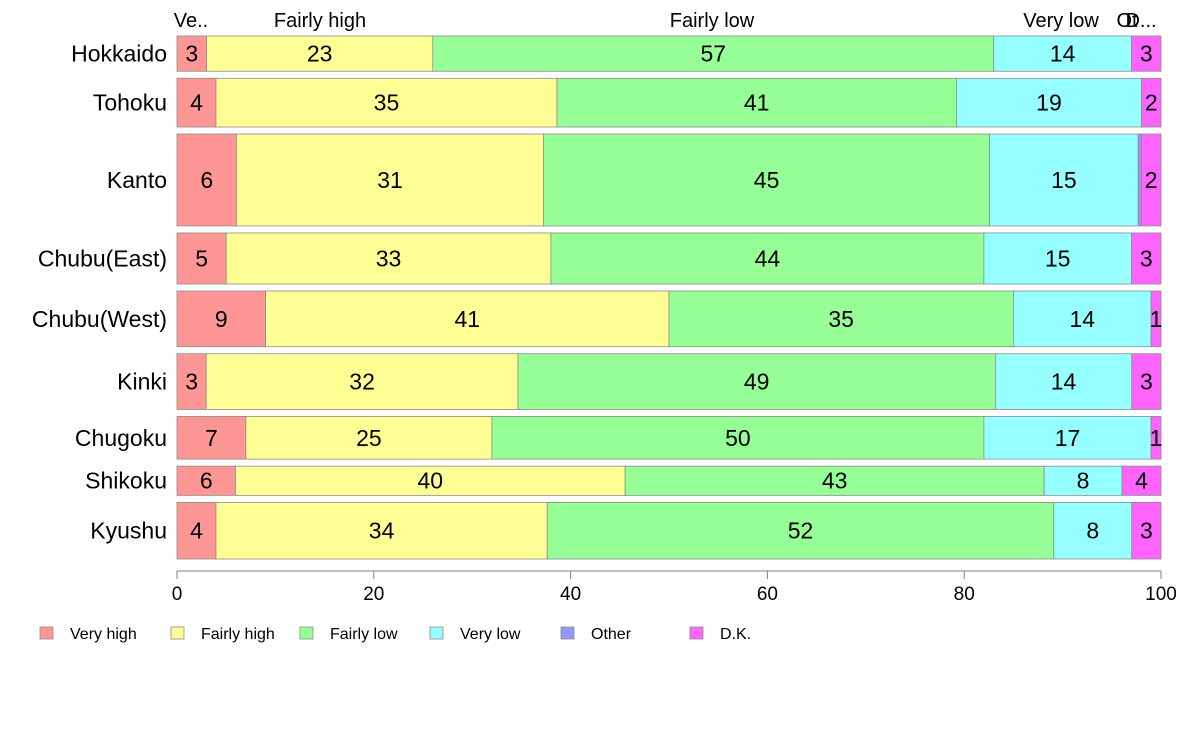 The image size is (1188, 741). I want to click on legend-item-fairly-high: Fairly high, so click(222, 634).